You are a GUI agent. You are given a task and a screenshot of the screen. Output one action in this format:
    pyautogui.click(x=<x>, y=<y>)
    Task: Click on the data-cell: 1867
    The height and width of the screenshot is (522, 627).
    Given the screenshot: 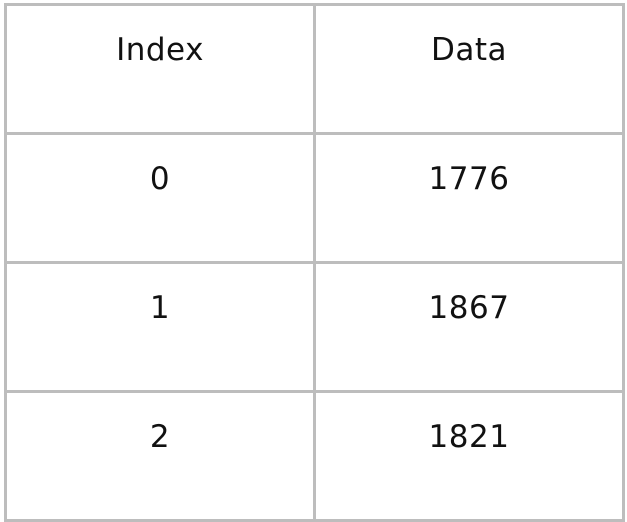 What is the action you would take?
    pyautogui.click(x=469, y=327)
    